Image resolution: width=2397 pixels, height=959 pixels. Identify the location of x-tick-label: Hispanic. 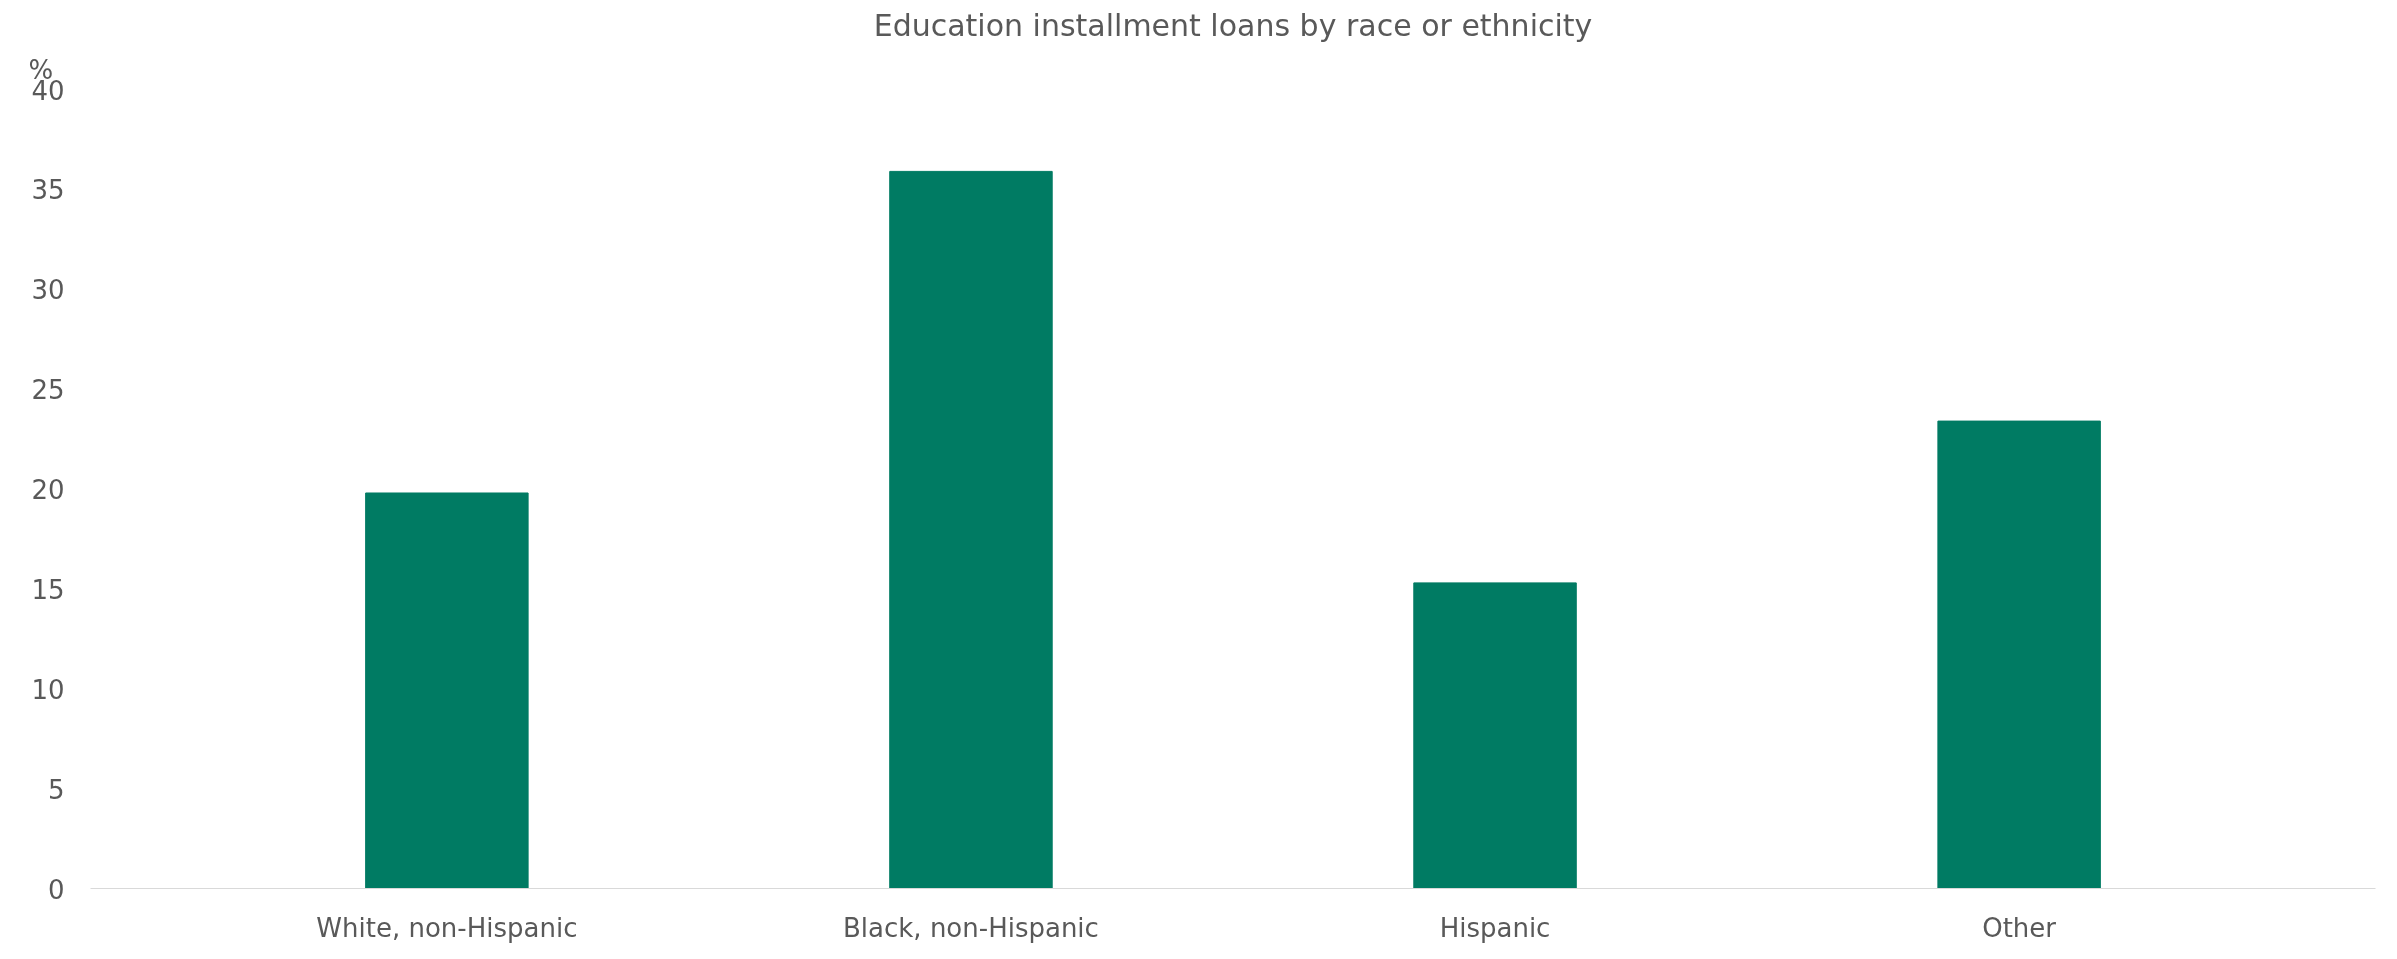
(1495, 927).